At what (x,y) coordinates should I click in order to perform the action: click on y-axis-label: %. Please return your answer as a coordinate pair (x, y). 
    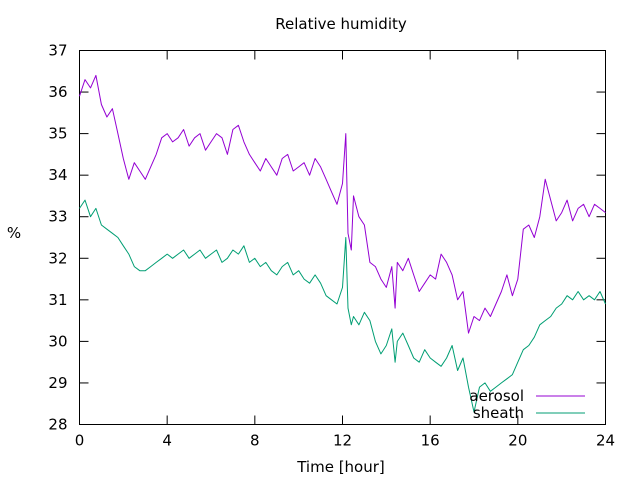
    Looking at the image, I should click on (14, 233).